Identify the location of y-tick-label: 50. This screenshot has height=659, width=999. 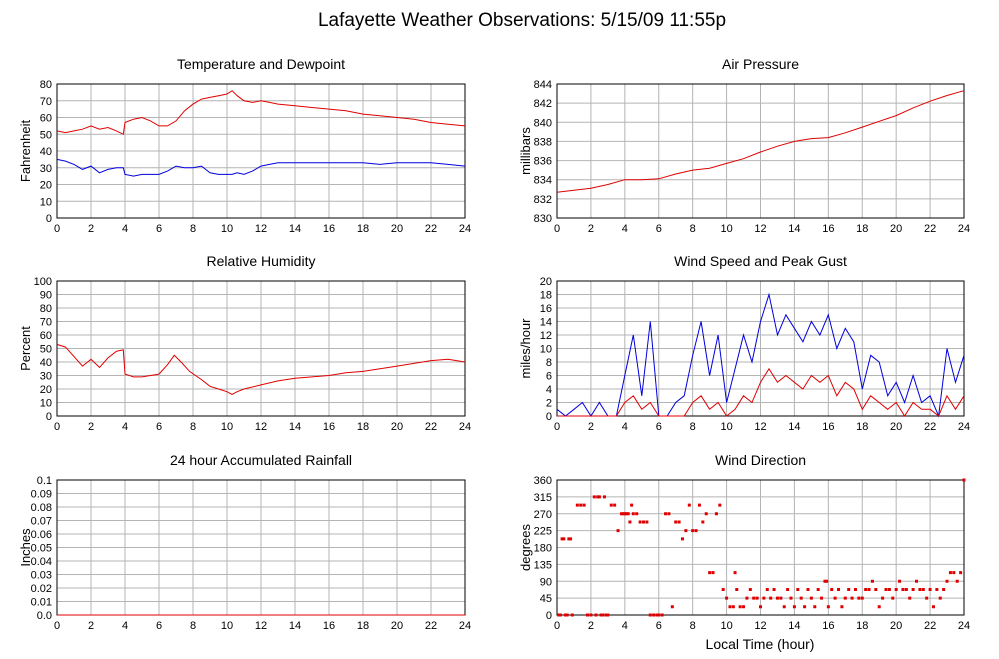
(46, 135).